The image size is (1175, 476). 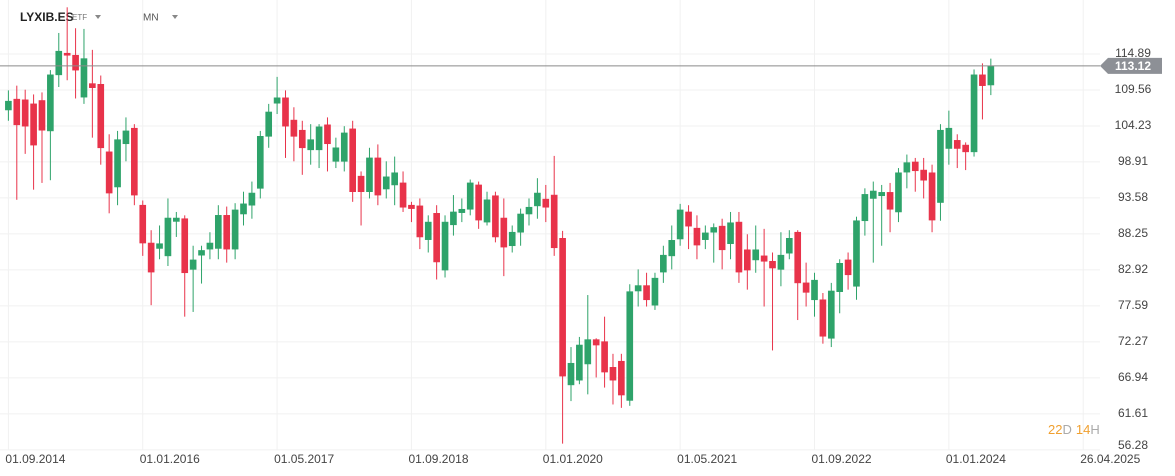 What do you see at coordinates (1133, 197) in the screenshot?
I see `y-tick-label: 93.58` at bounding box center [1133, 197].